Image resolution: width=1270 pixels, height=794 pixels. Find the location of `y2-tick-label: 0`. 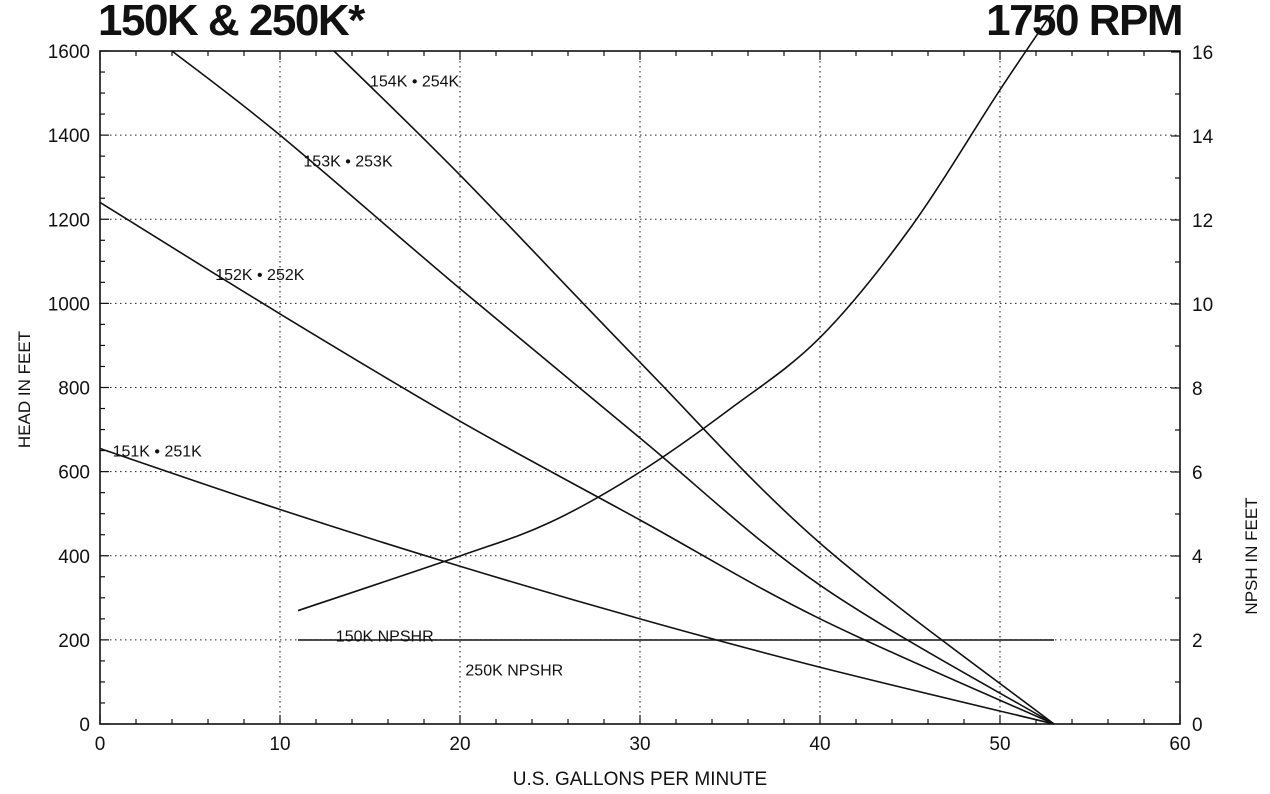

y2-tick-label: 0 is located at coordinates (1197, 725).